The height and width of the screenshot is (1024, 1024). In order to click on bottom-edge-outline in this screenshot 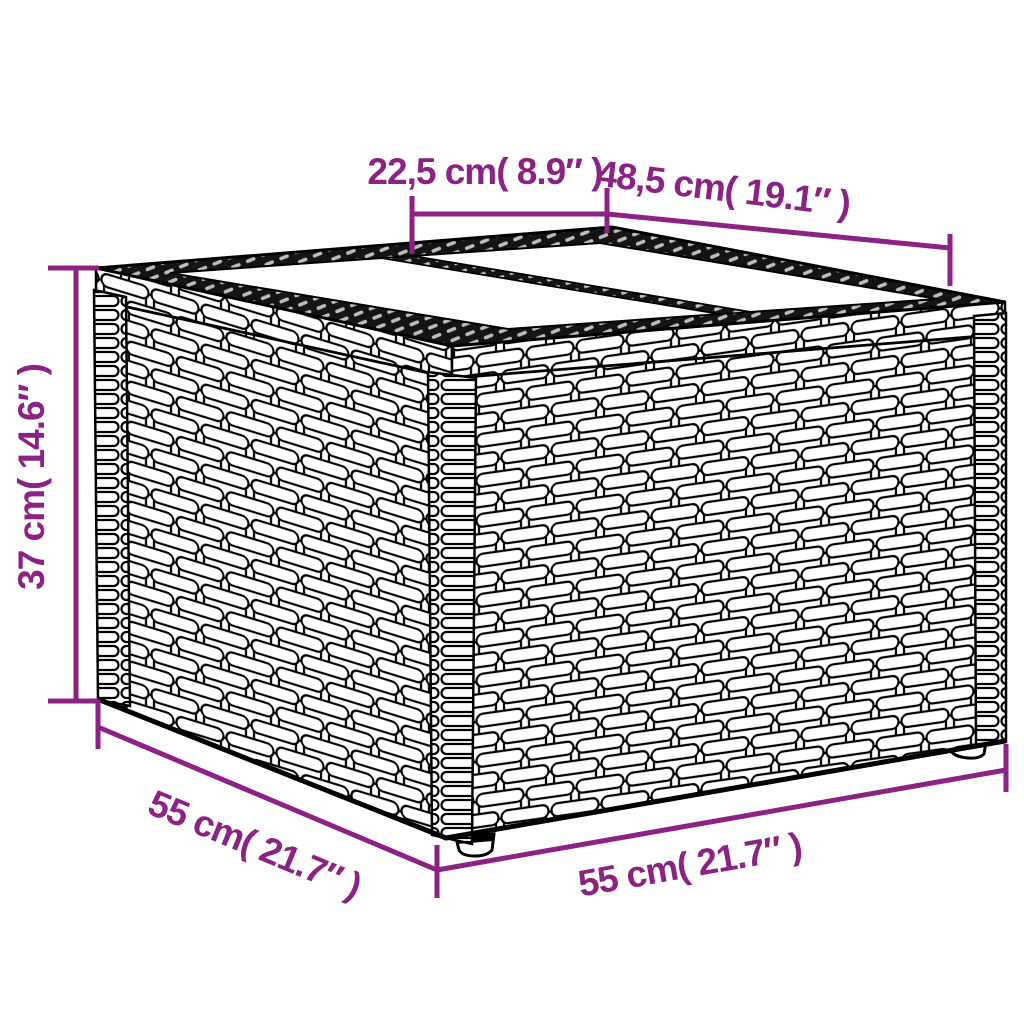, I will do `click(552, 769)`.